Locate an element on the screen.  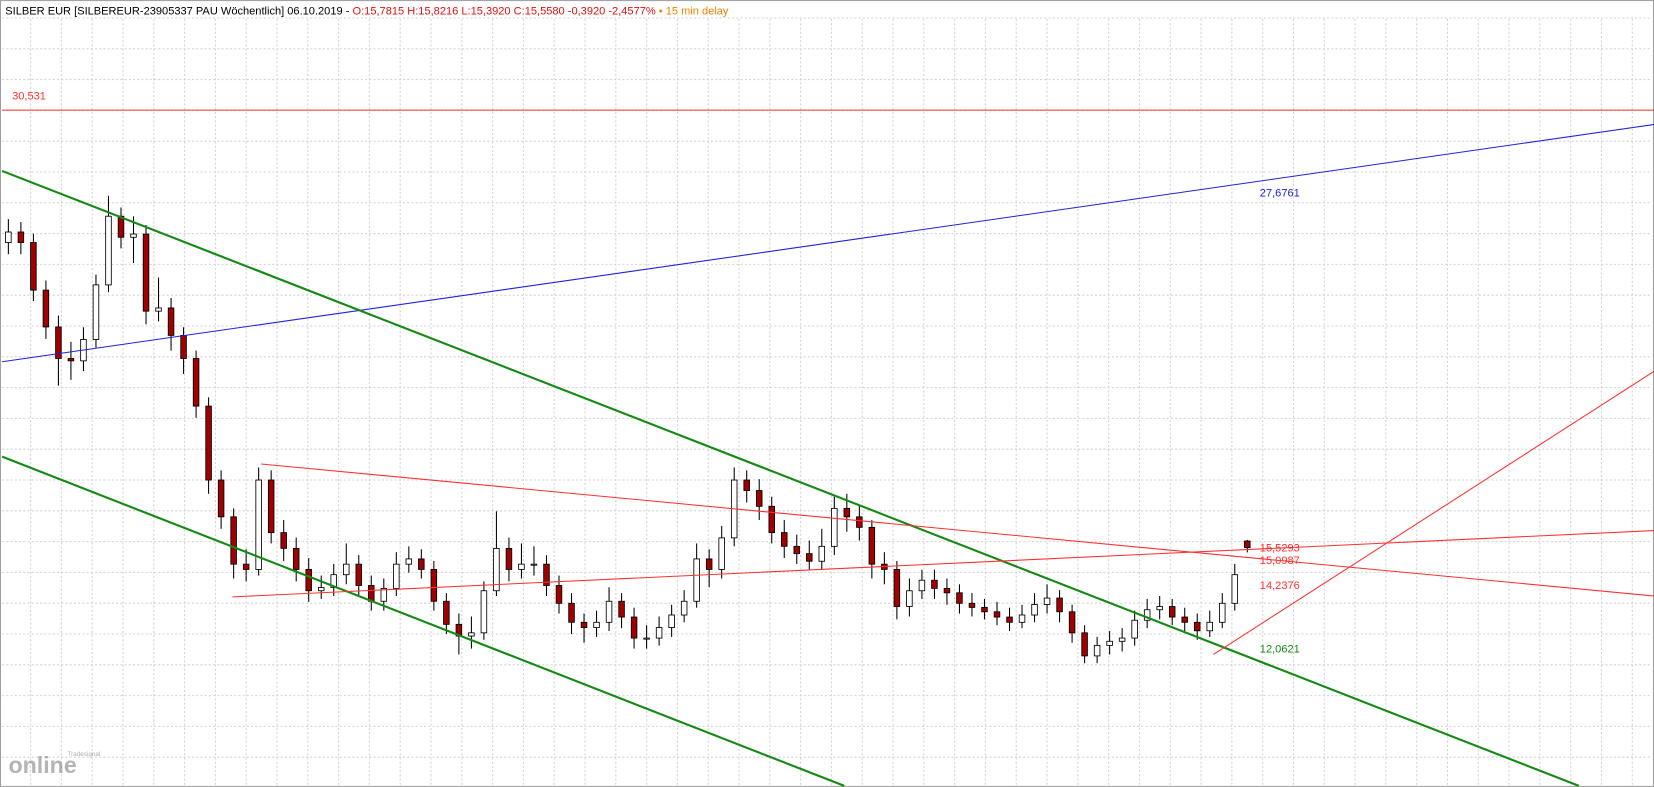
delay: • 15 min delay is located at coordinates (694, 12).